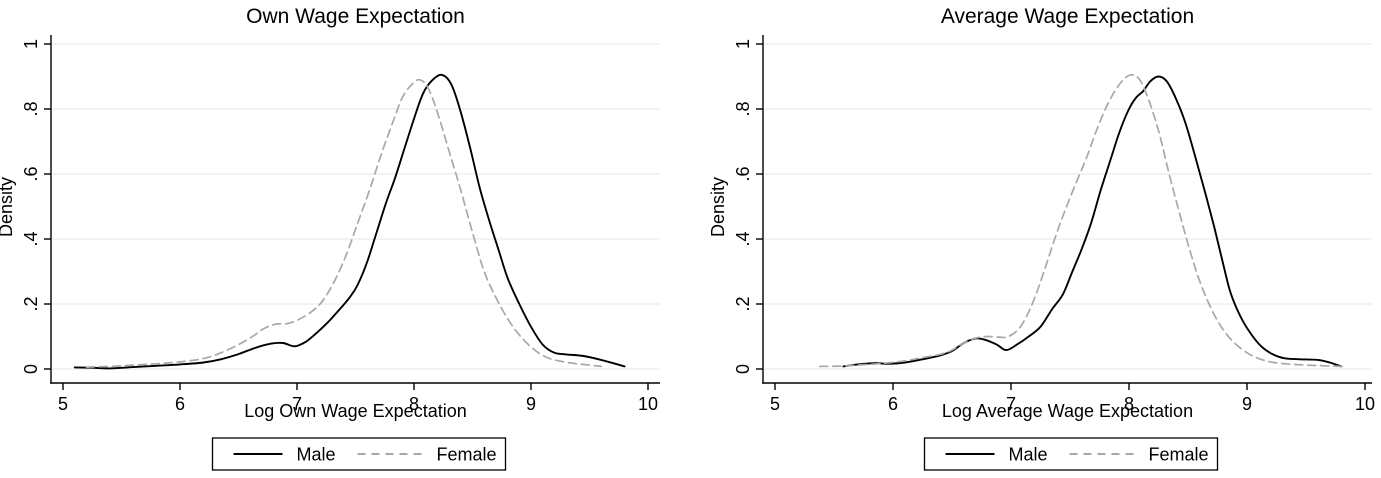 This screenshot has height=478, width=1381. I want to click on x-axis-label: Log Average Wage Expectation, so click(1067, 411).